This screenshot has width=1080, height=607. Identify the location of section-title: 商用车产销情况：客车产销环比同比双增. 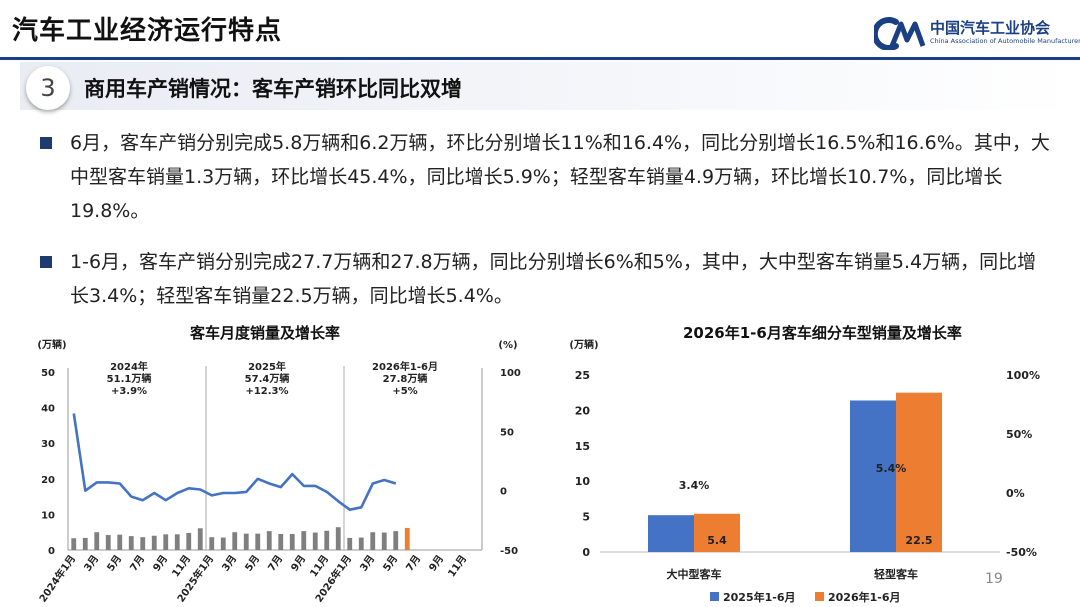
(273, 89).